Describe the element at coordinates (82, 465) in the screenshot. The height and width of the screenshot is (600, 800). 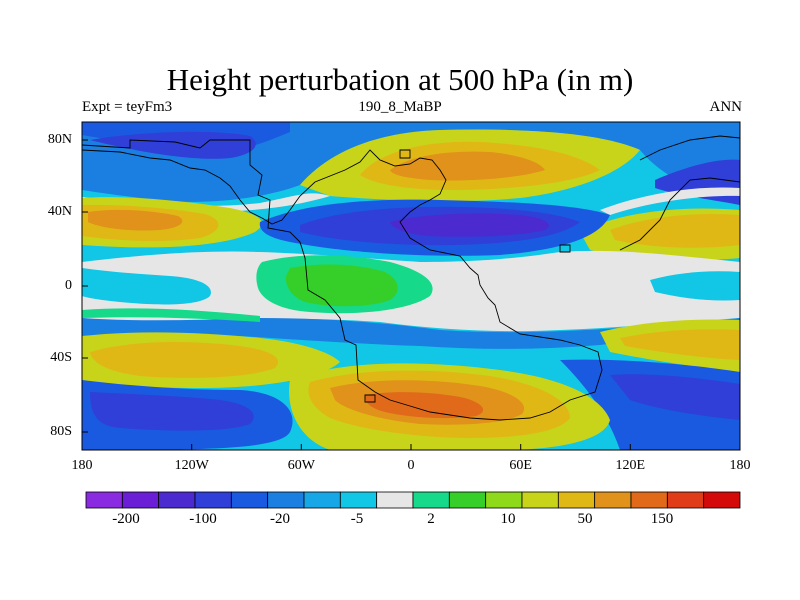
I see `lon-tick-180w: 180` at that location.